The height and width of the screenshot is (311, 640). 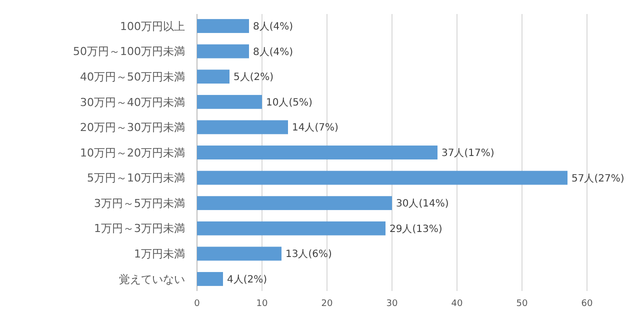 I want to click on data-label: 29人(13%), so click(x=416, y=229).